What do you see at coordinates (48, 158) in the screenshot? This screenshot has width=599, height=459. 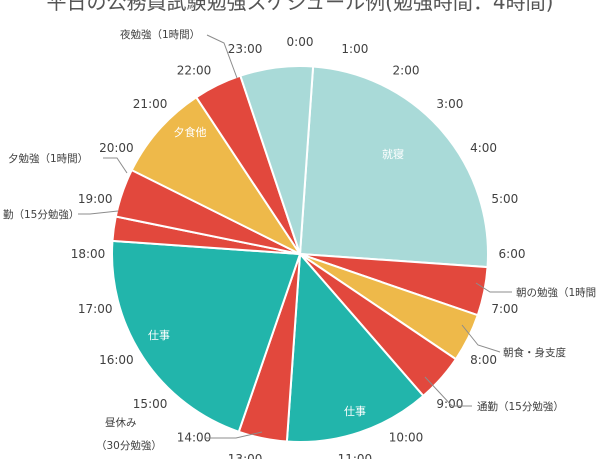 I see `annotation-evening-study: 夕勉強（1時間）` at bounding box center [48, 158].